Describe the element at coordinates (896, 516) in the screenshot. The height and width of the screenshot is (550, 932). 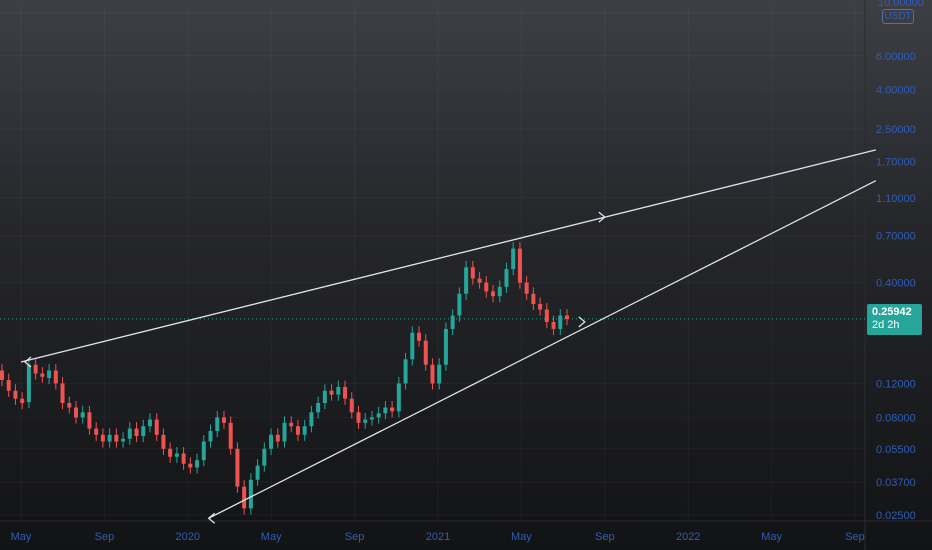
I see `y-tick-label: 0.02500` at that location.